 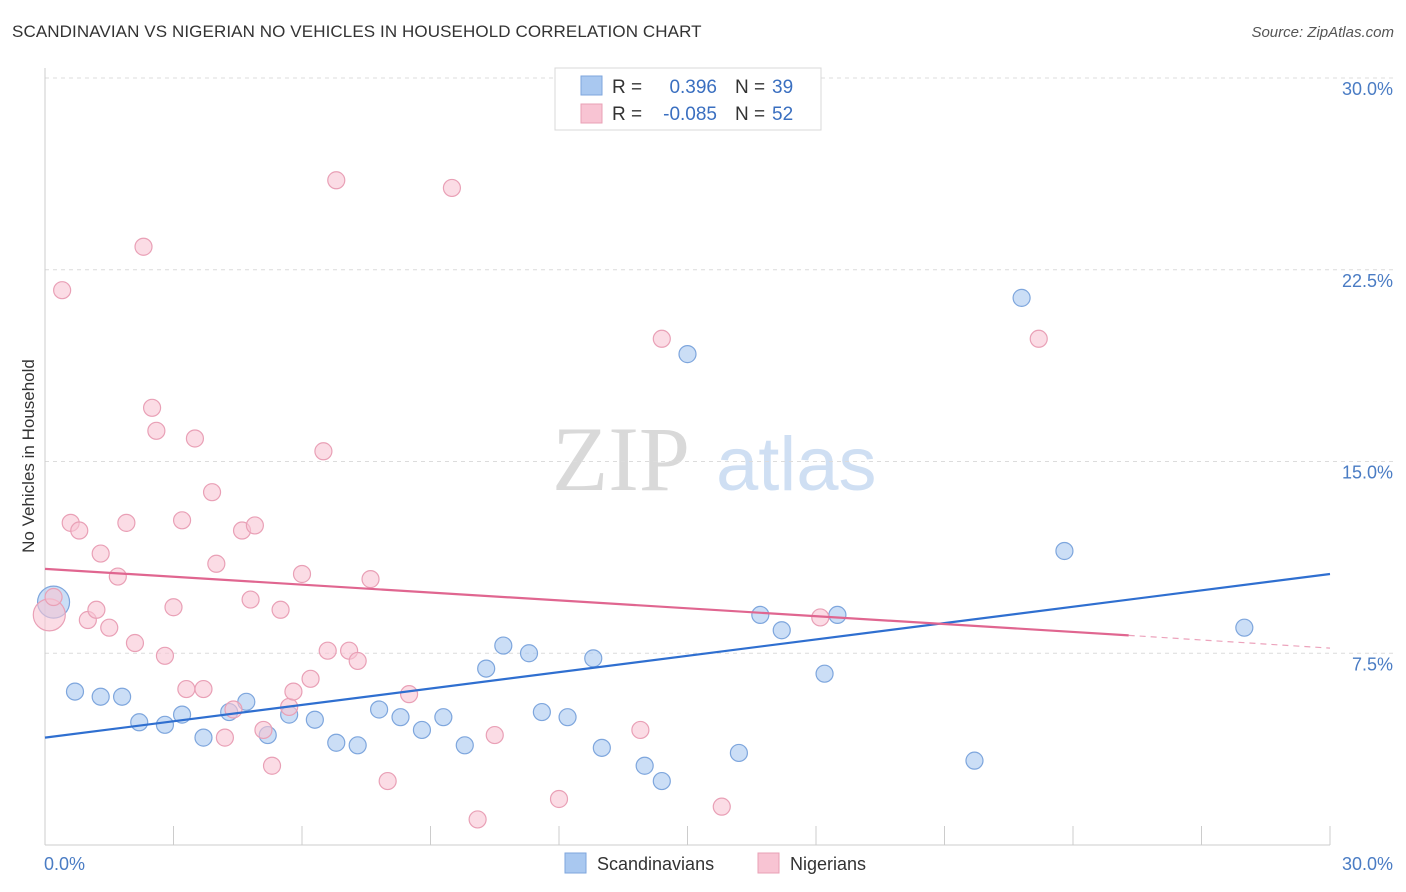 I want to click on legend-top: R = 0.396 N = 39 R = -0.085 N = 52, so click(x=688, y=99).